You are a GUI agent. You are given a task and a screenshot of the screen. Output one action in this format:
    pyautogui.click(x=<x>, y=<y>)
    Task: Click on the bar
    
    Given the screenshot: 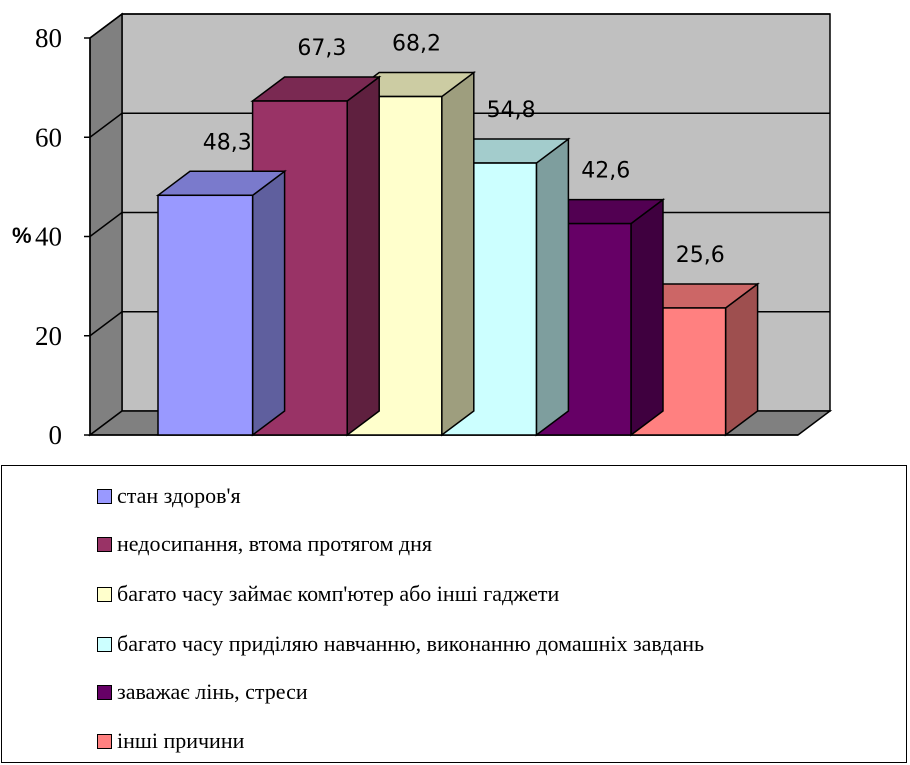 What is the action you would take?
    pyautogui.click(x=221, y=303)
    